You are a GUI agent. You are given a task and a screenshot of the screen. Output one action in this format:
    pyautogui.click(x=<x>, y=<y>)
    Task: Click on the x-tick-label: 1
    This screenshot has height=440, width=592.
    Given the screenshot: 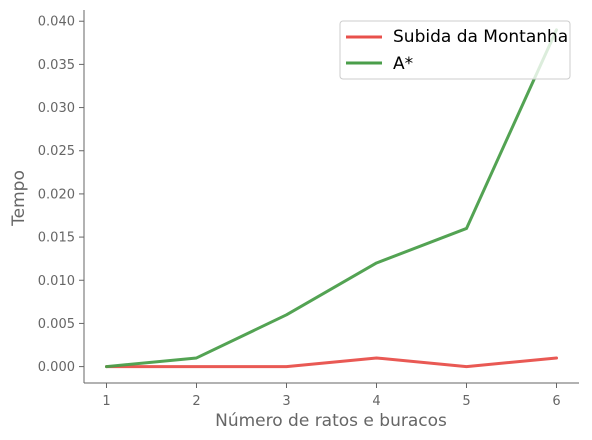 What is the action you would take?
    pyautogui.click(x=106, y=401)
    